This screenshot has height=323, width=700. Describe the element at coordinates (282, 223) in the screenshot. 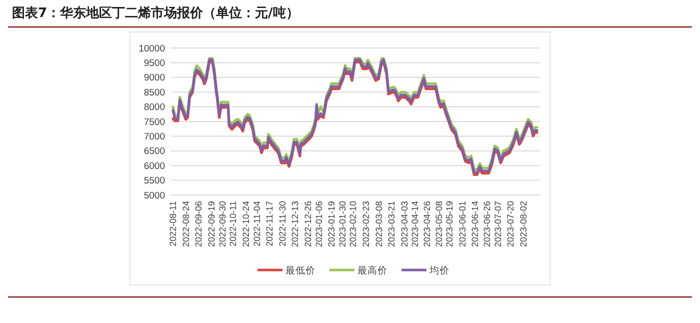

I see `x-tick-label: 2022-11-30` at that location.